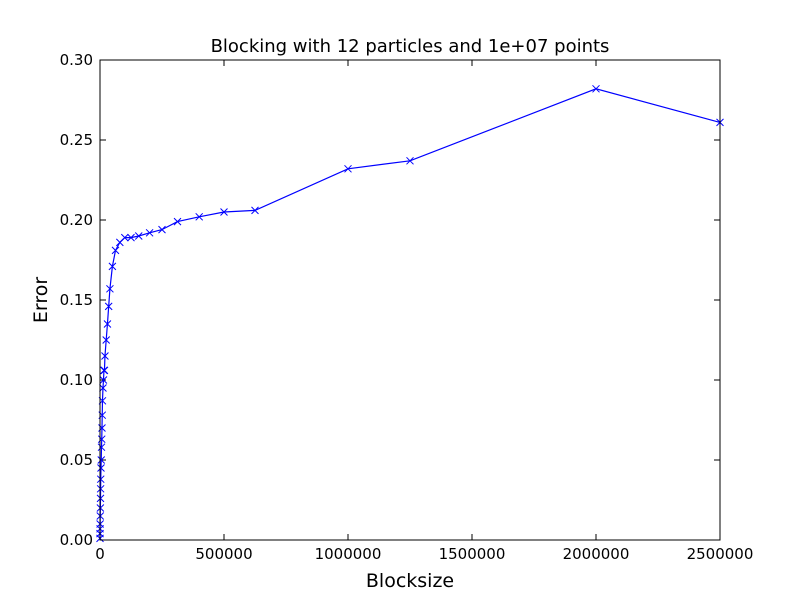  I want to click on y-tick-label: 0.10, so click(76, 380).